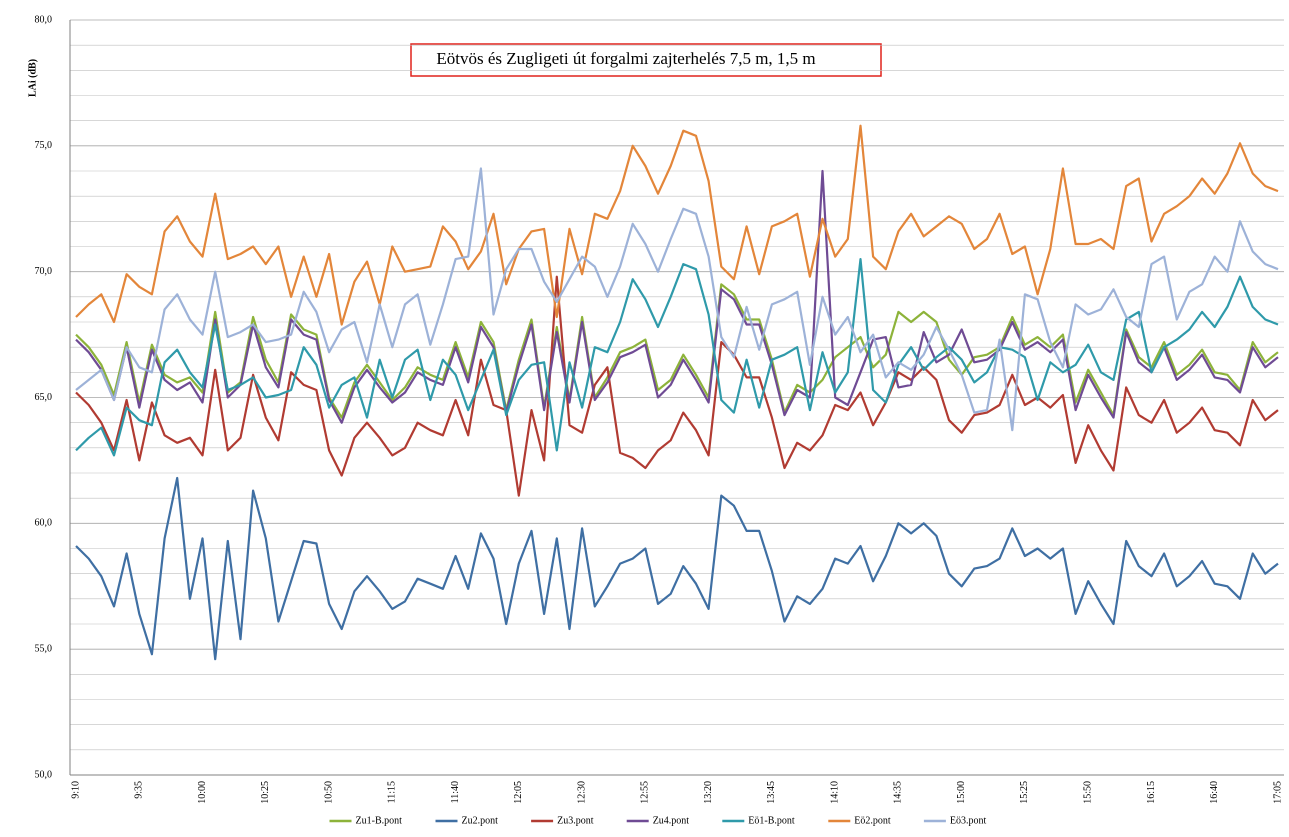 The image size is (1289, 837). Describe the element at coordinates (328, 792) in the screenshot. I see `x-tick-label: 10:50` at that location.